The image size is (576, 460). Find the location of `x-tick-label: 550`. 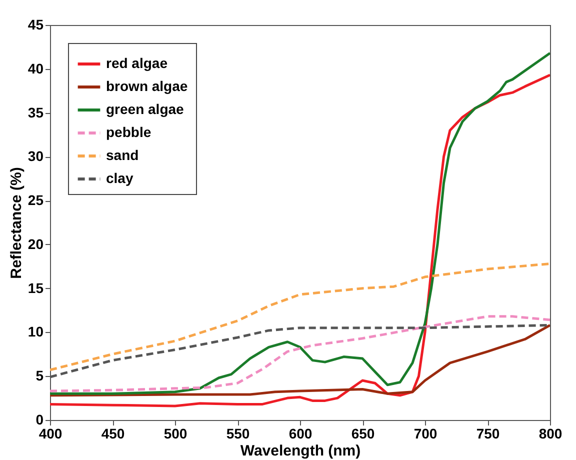

x-tick-label: 550 is located at coordinates (238, 434).